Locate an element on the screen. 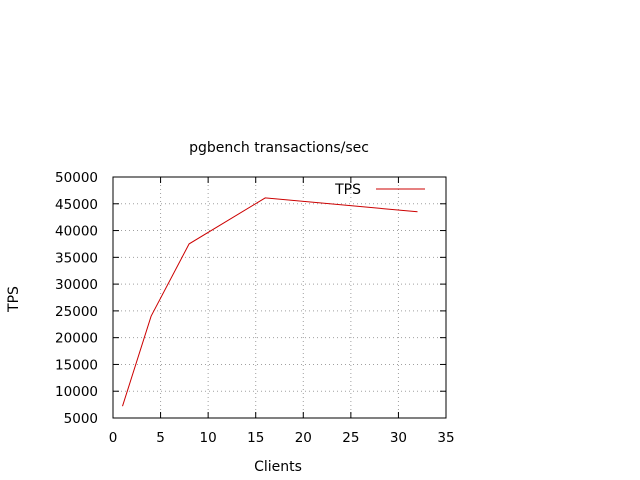 This screenshot has height=480, width=640. y-tick-label: 40000 is located at coordinates (76, 232).